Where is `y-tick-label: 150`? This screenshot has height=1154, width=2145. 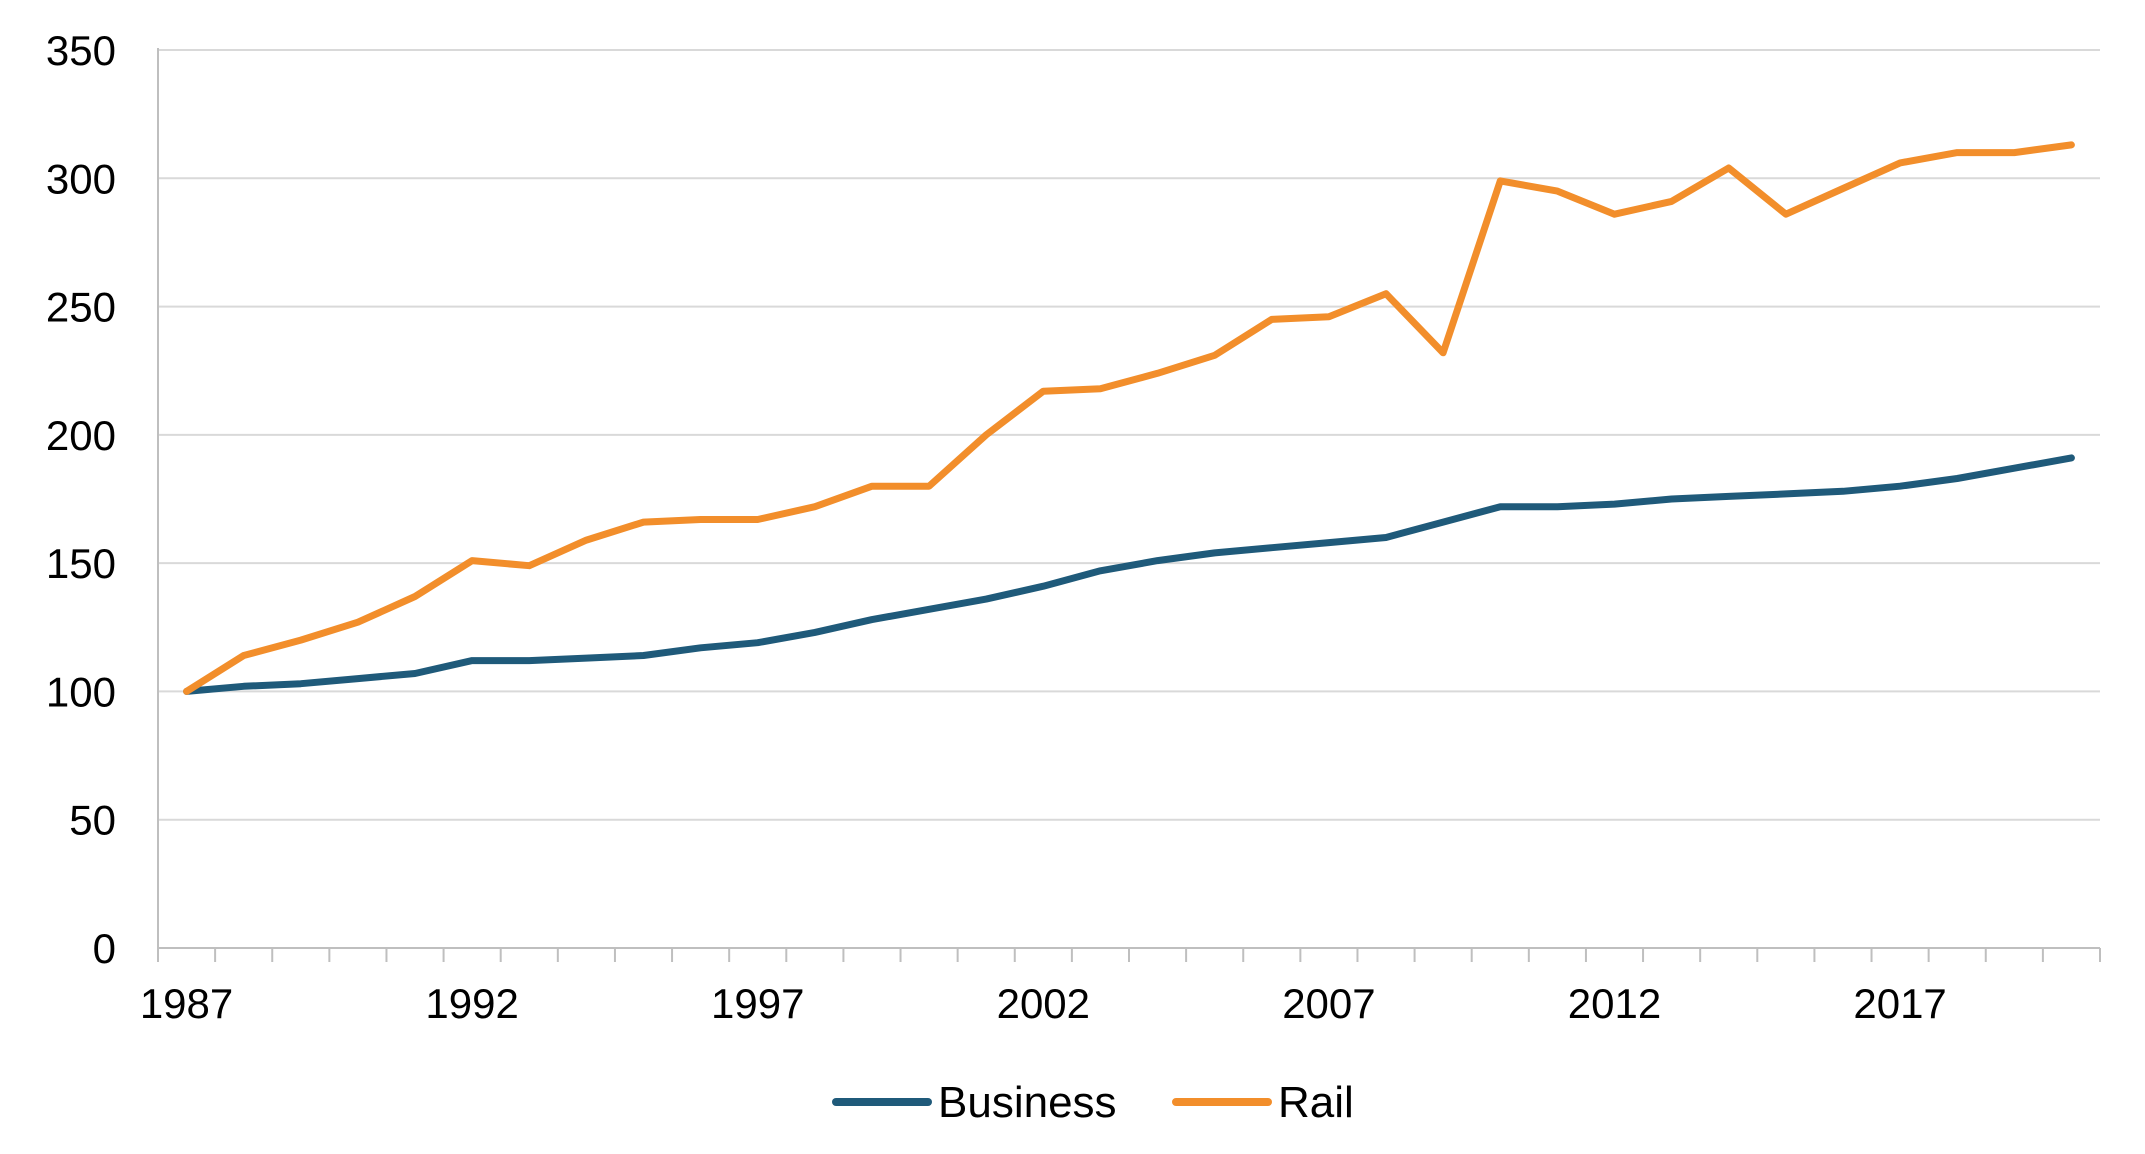
y-tick-label: 150 is located at coordinates (81, 563).